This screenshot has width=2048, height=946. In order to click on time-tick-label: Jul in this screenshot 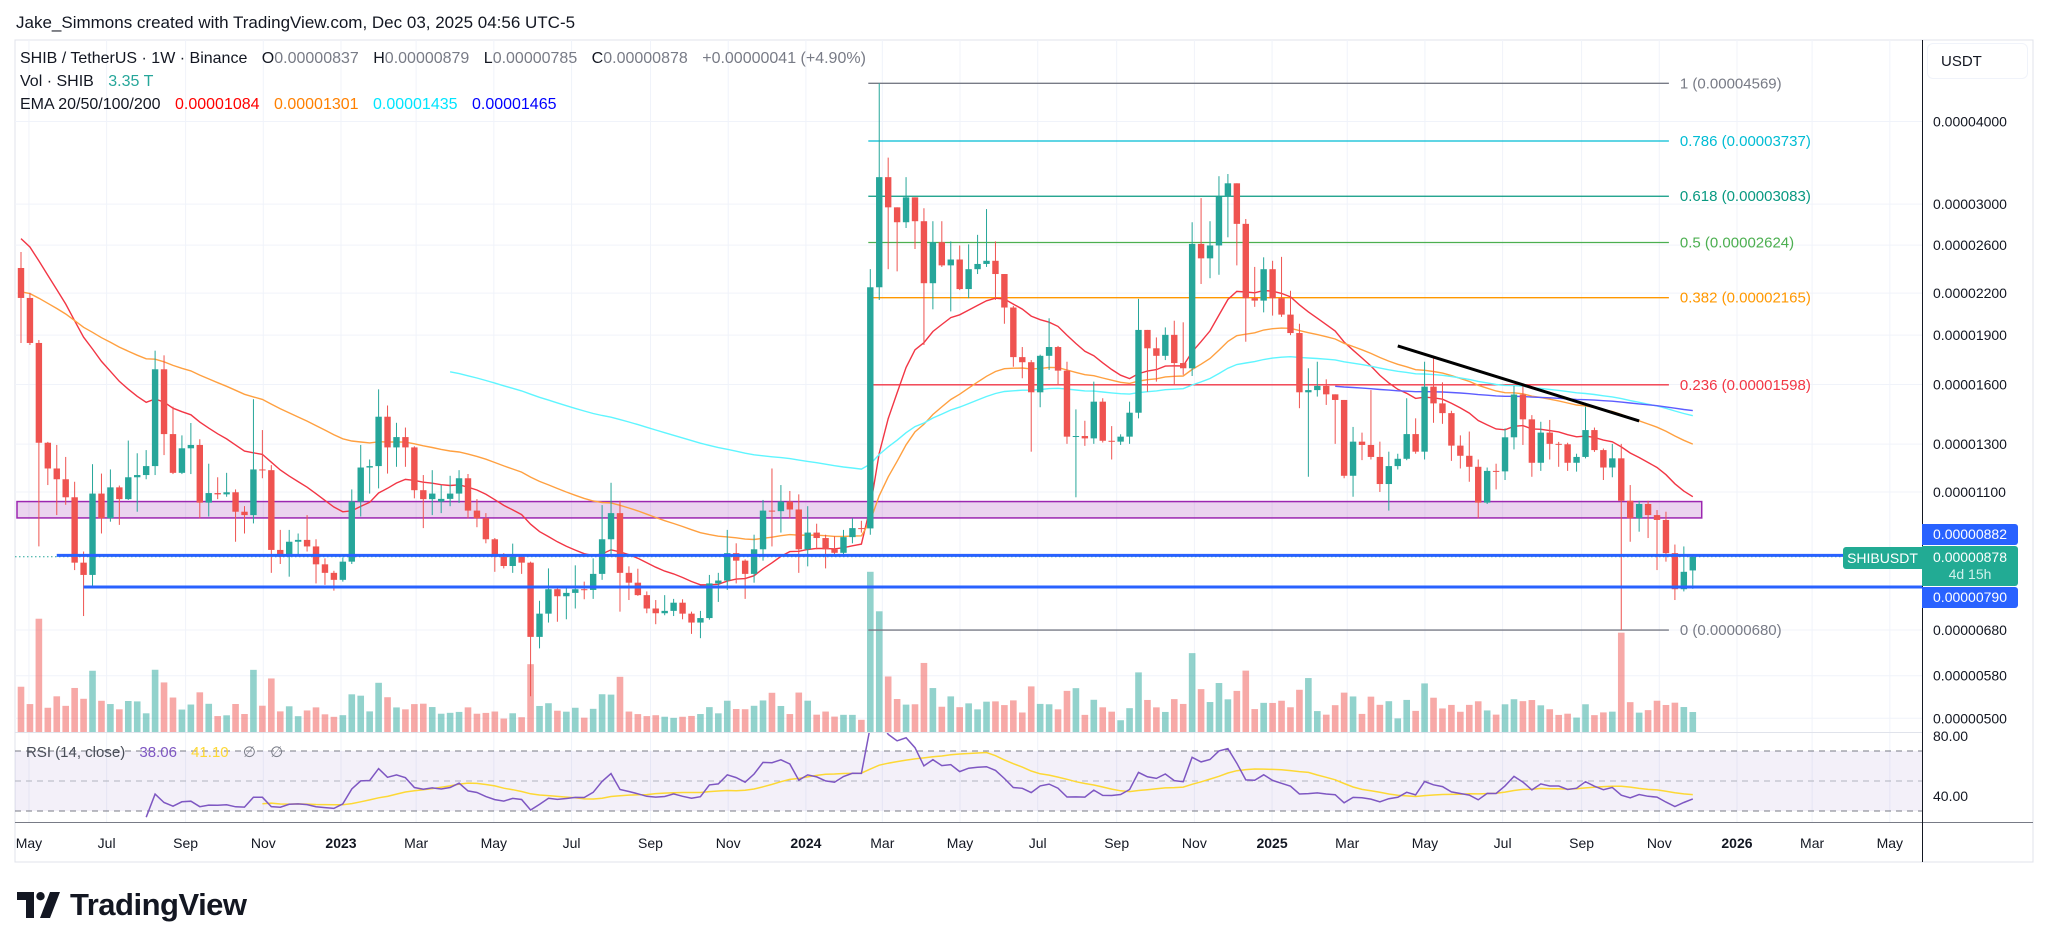, I will do `click(1503, 843)`.